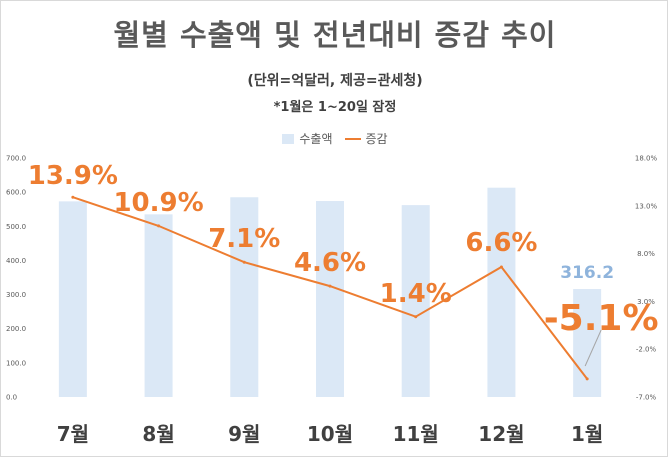 The image size is (670, 459). Describe the element at coordinates (11, 398) in the screenshot. I see `y-left-tick-label: 0.0` at that location.